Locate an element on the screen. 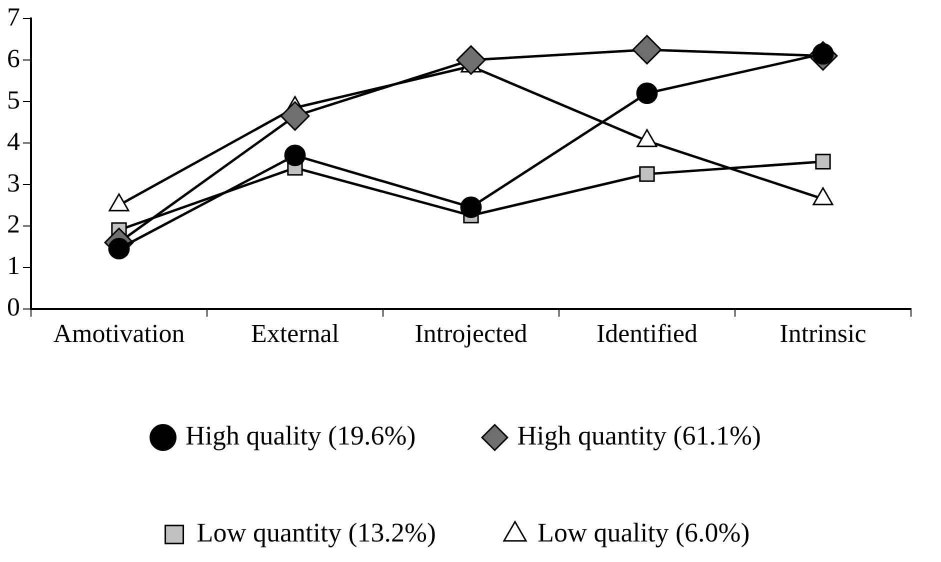 This screenshot has height=562, width=941. x-tick-label: Amotivation is located at coordinates (119, 333).